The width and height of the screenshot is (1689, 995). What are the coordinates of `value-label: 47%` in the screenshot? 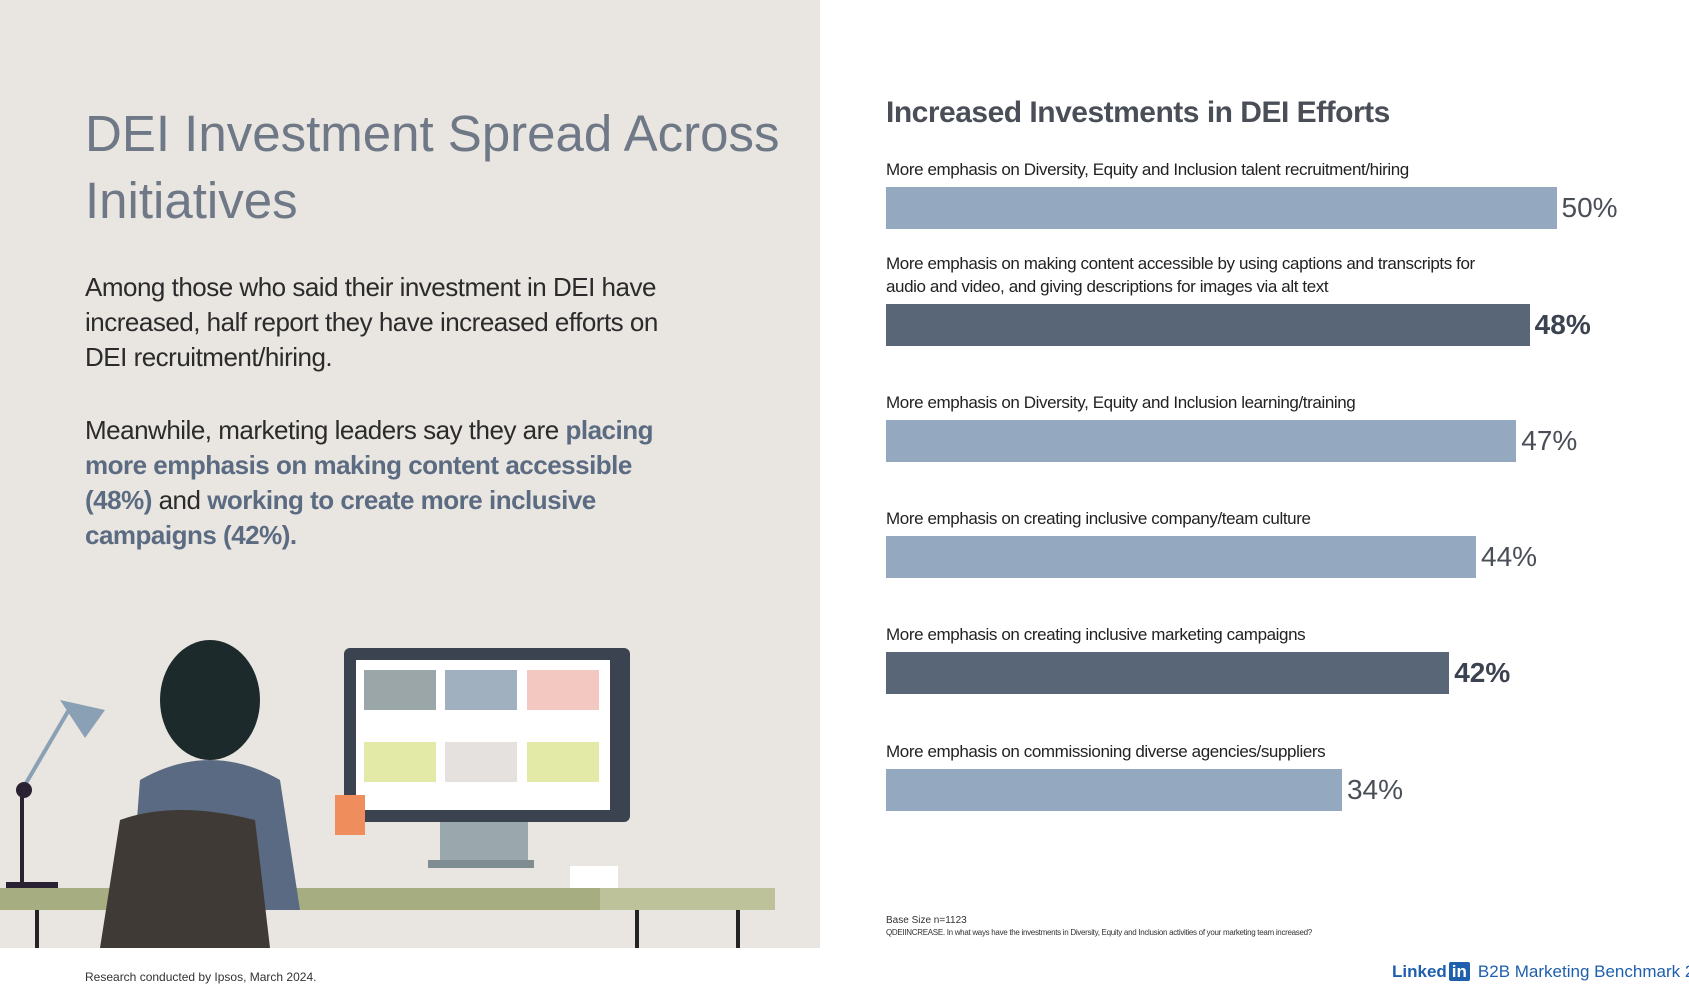 It's located at (1549, 440).